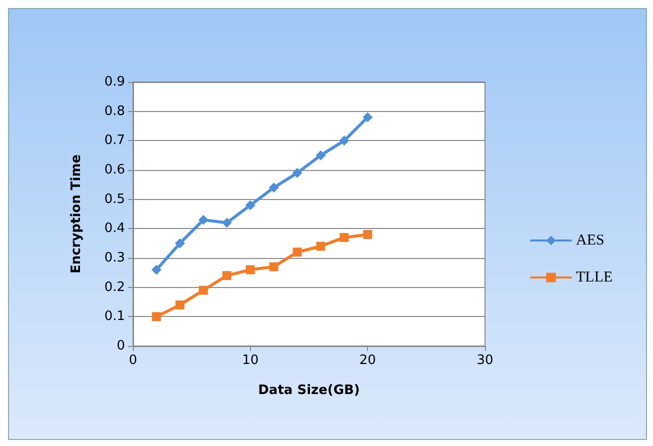 This screenshot has width=653, height=446. Describe the element at coordinates (114, 316) in the screenshot. I see `y-tick-label: 0.1` at that location.